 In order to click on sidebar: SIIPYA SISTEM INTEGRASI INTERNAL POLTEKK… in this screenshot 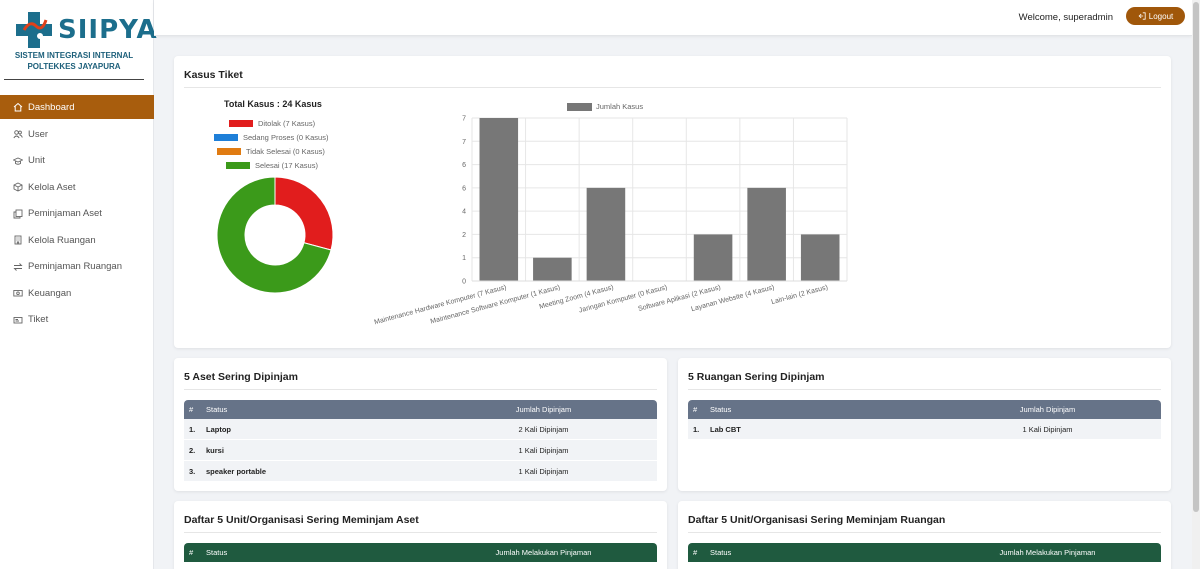, I will do `click(78, 284)`.